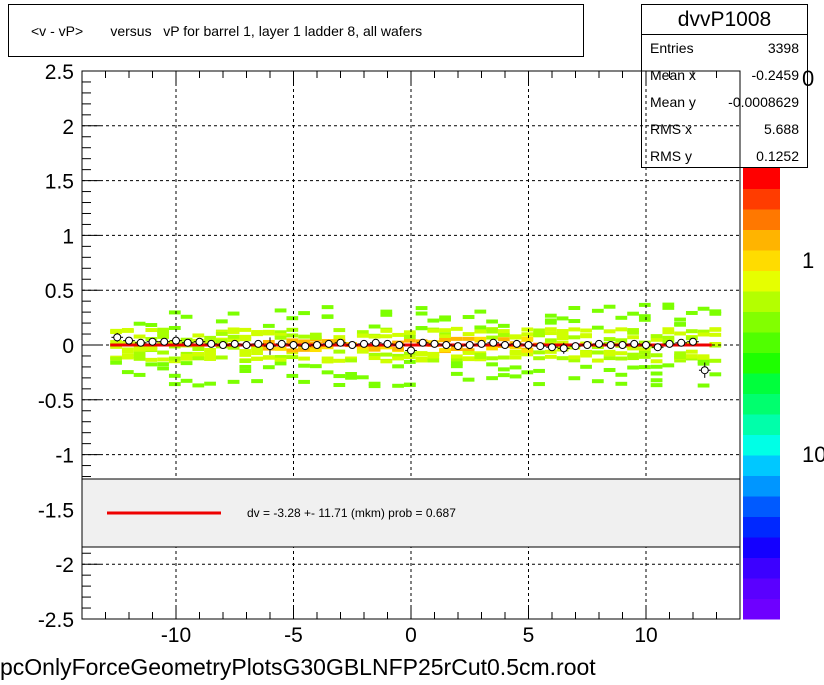 This screenshot has height=685, width=824. I want to click on fit-legend: dv = -3.28 +- 11.71 (mkm) prob = 0.687, so click(411, 513).